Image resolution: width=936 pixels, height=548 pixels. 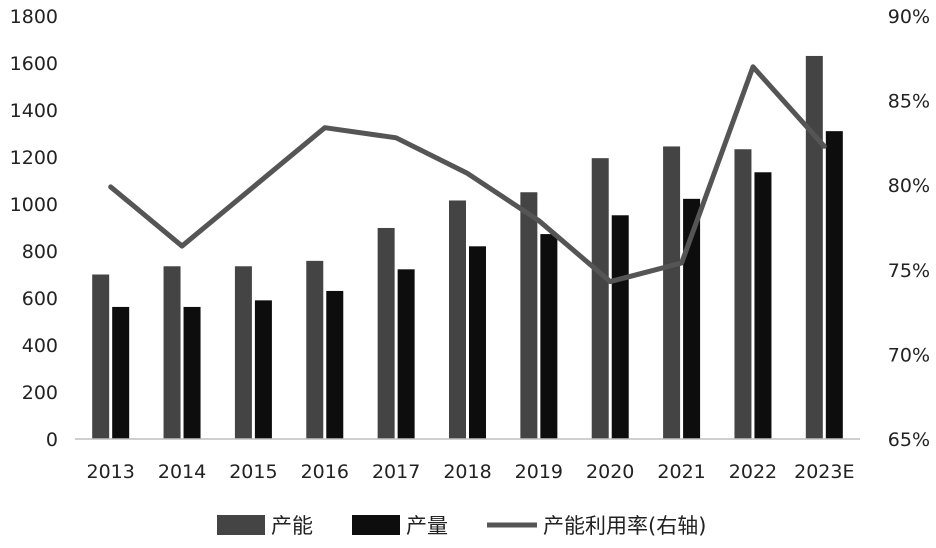 I want to click on right-tick-label: 65%, so click(x=909, y=440).